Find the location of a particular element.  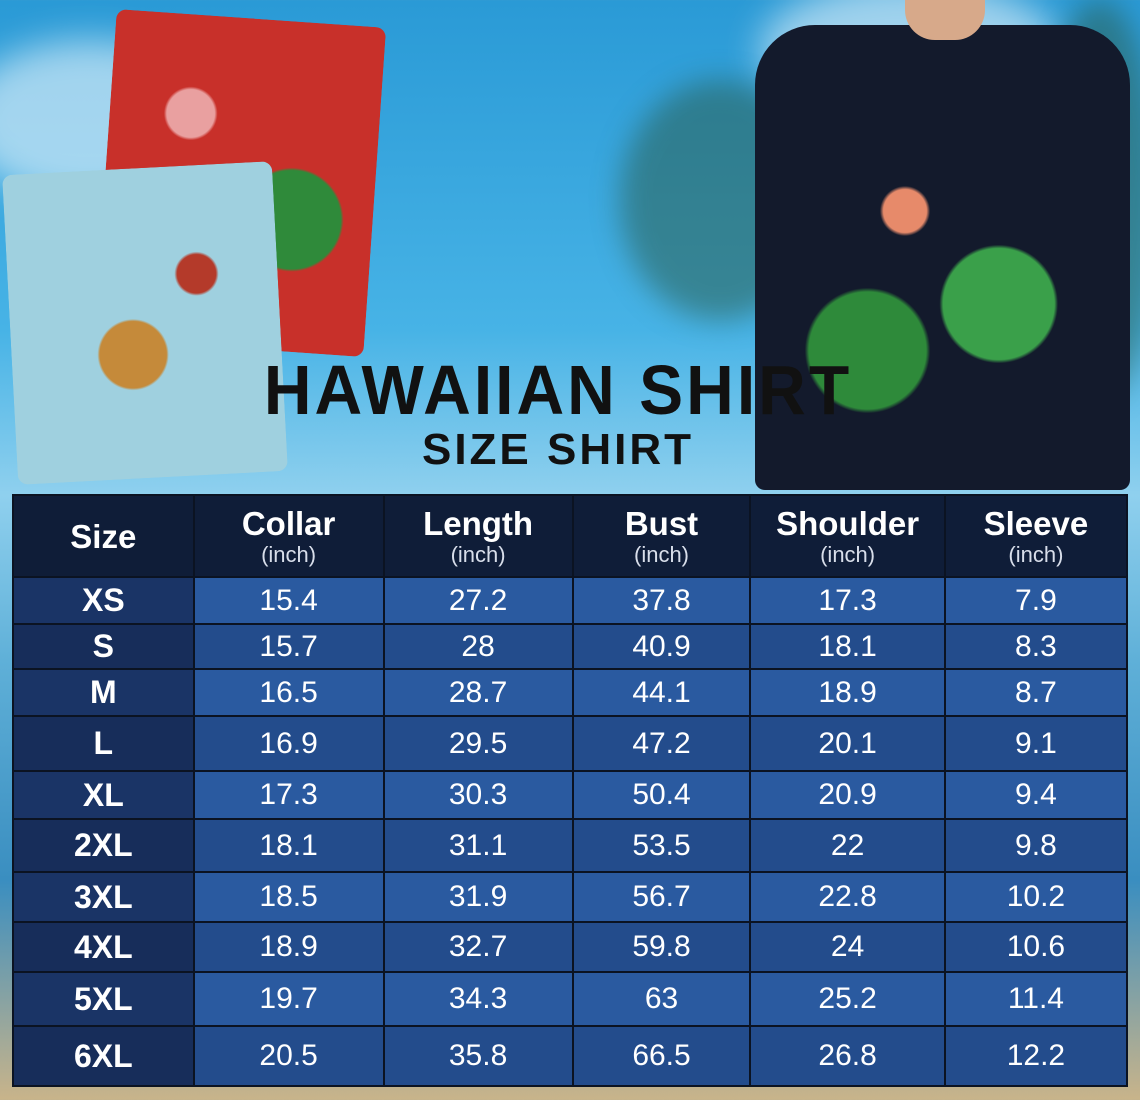

measurement-cell: 24 is located at coordinates (847, 947).